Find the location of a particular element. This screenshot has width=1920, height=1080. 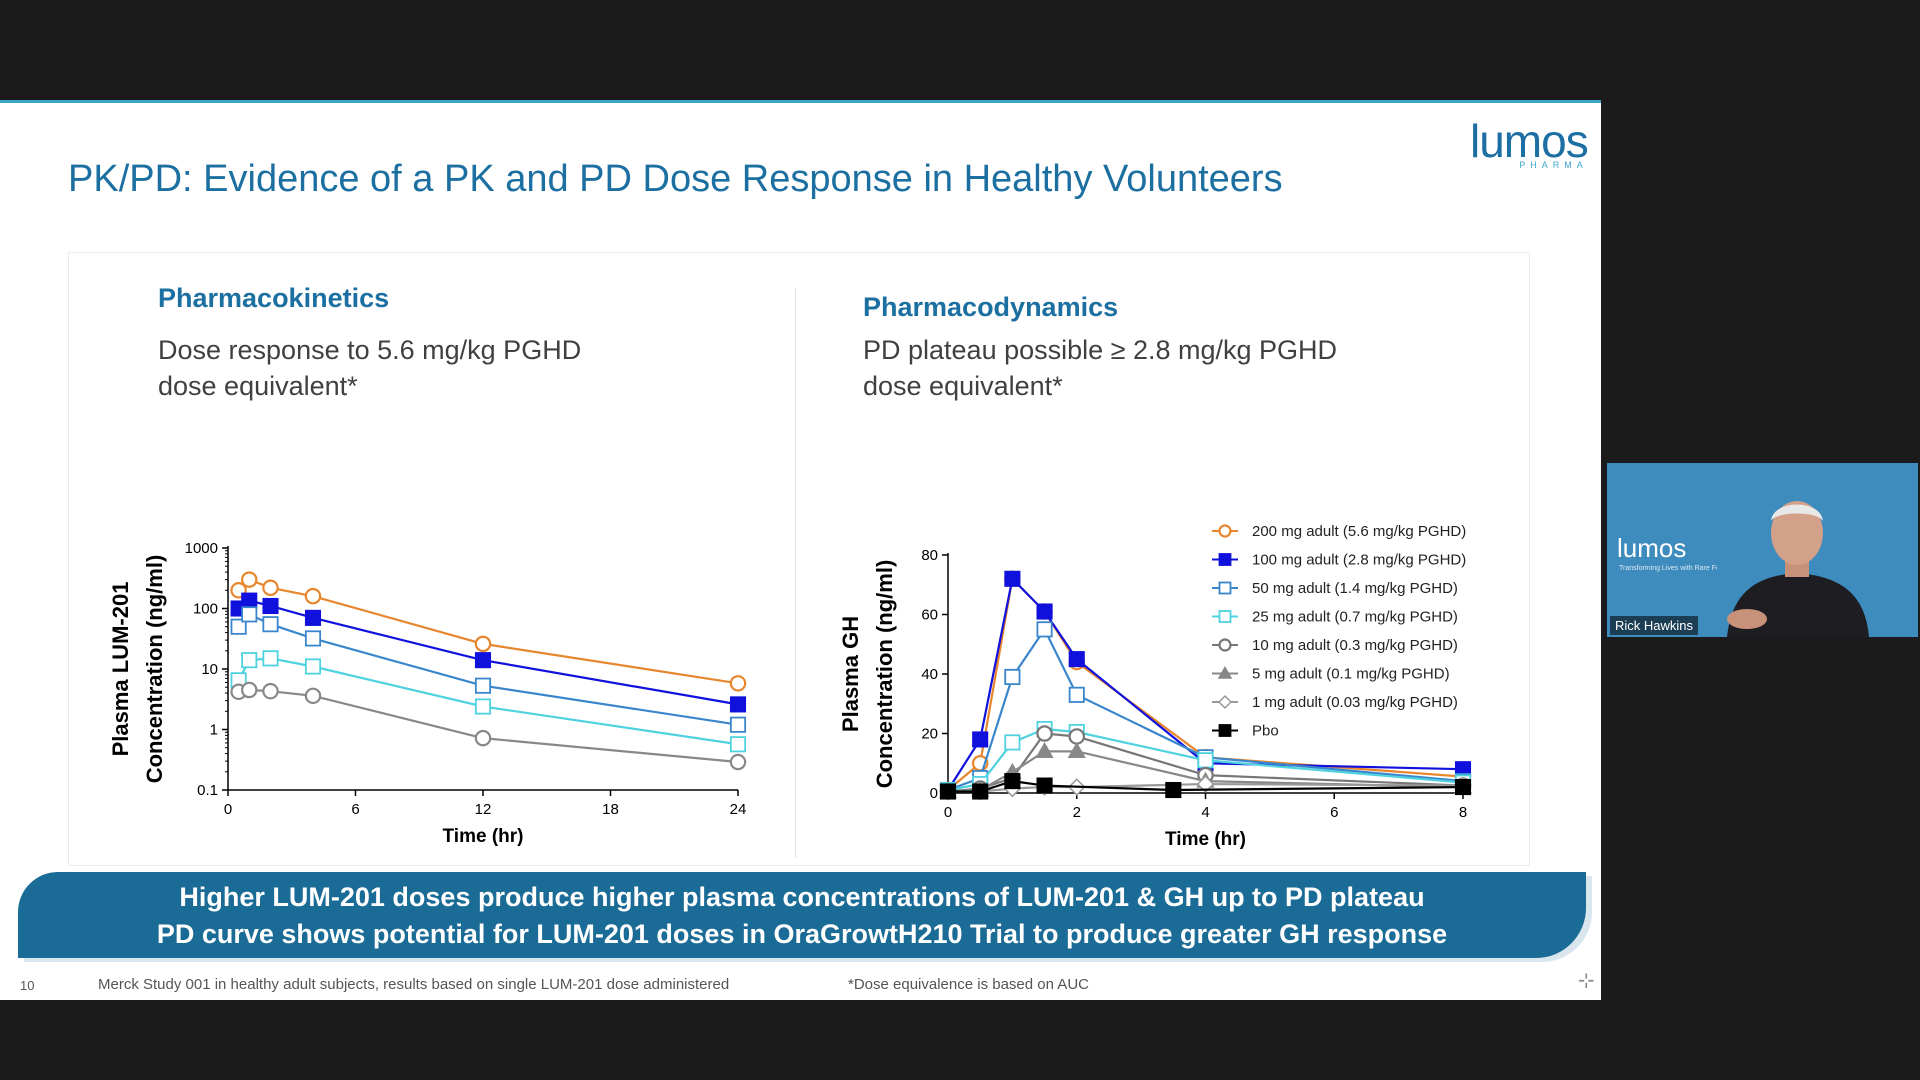

person-icon is located at coordinates (1797, 559).